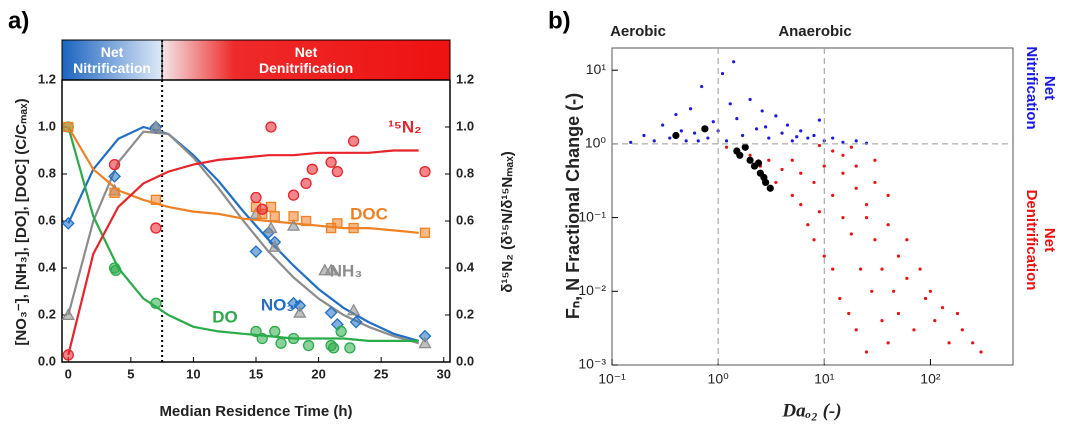 The height and width of the screenshot is (435, 1066). Describe the element at coordinates (256, 373) in the screenshot. I see `x-tick-label: 15` at that location.